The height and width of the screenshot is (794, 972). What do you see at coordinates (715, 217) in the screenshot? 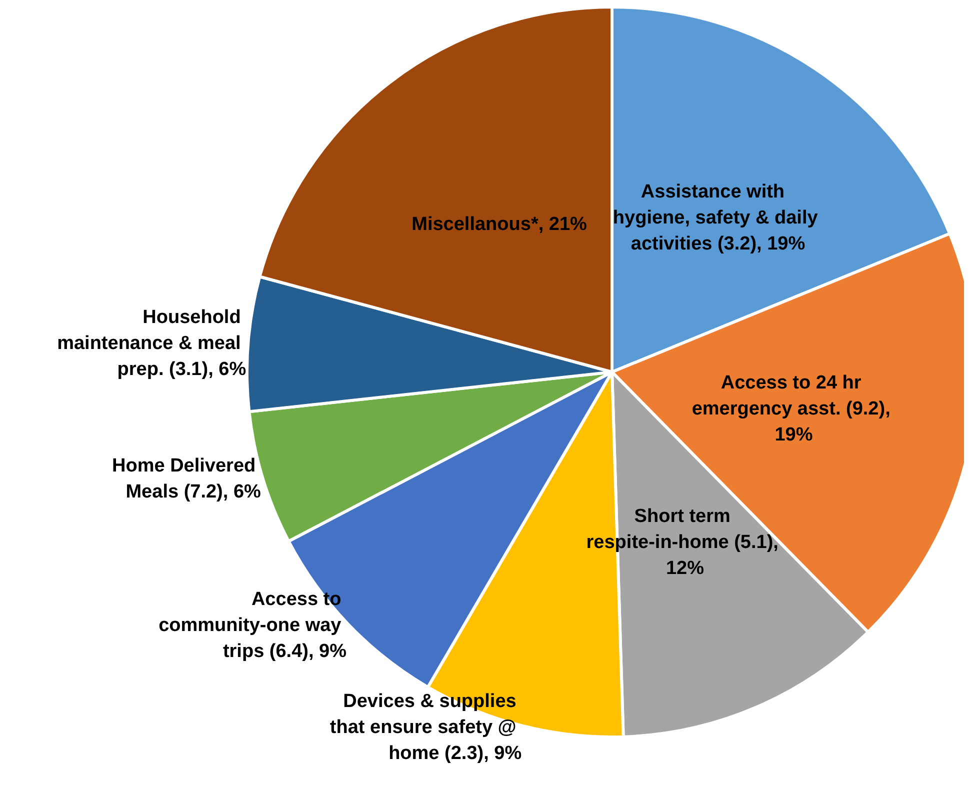
I see `slice-label: Assistance with hygiene, safety & daily activities (3.2), 19%` at bounding box center [715, 217].